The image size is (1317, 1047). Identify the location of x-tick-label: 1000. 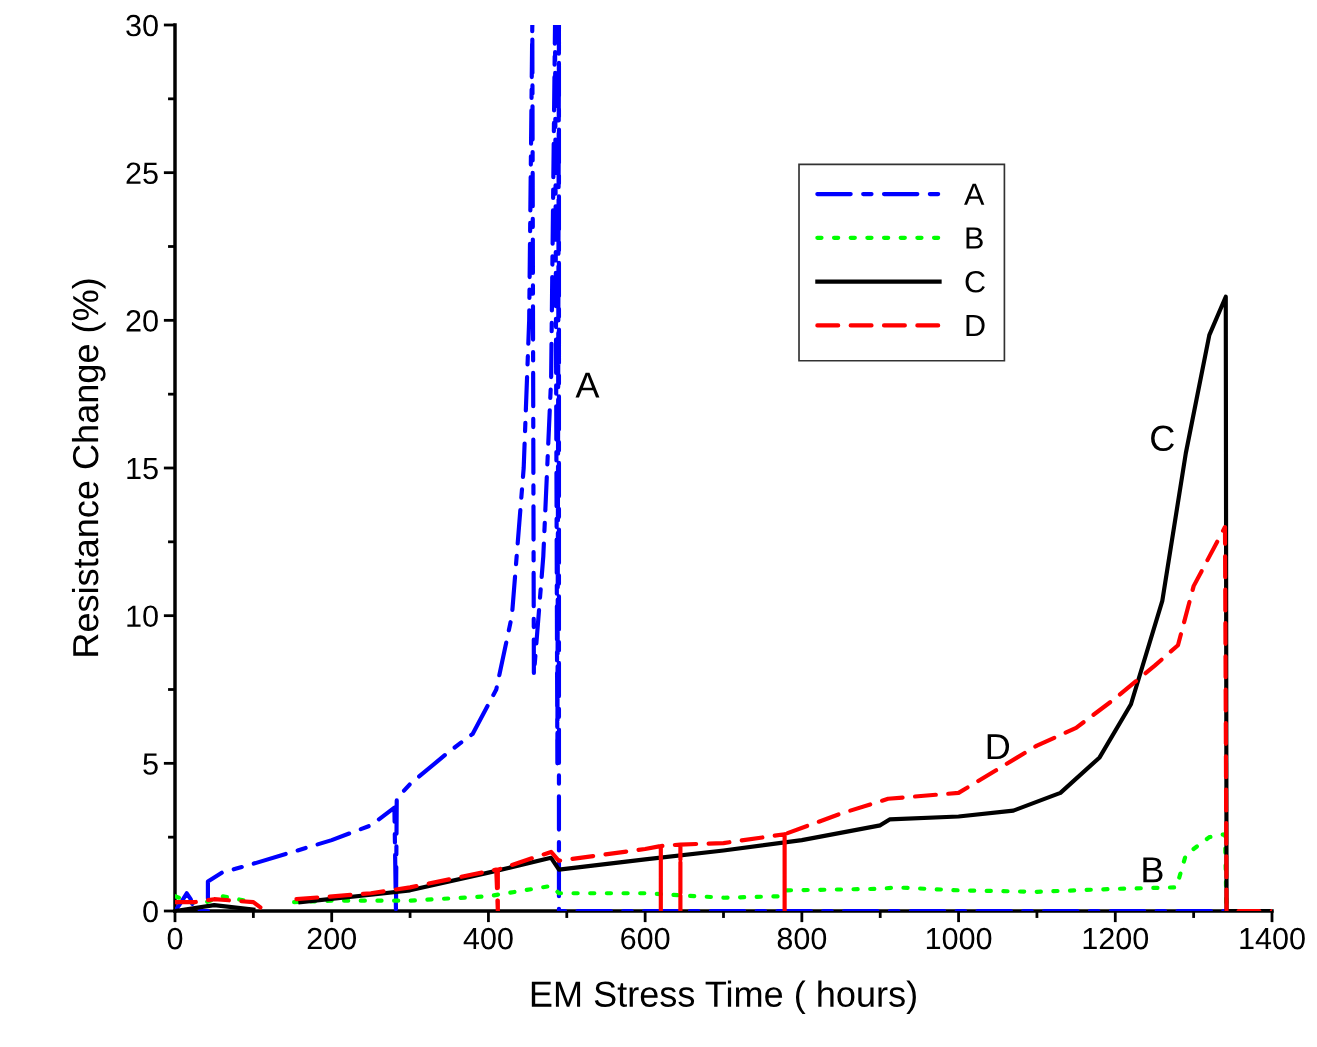
(959, 938).